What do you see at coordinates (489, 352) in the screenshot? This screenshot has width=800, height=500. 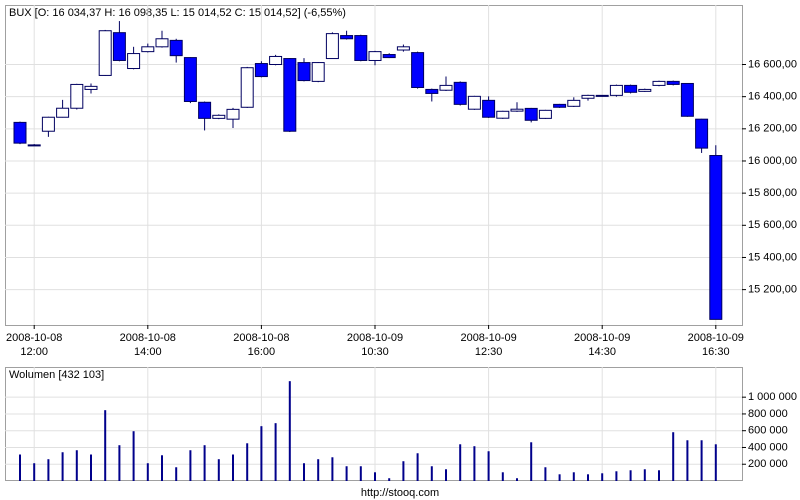 I see `x-tick-label: 12:30` at bounding box center [489, 352].